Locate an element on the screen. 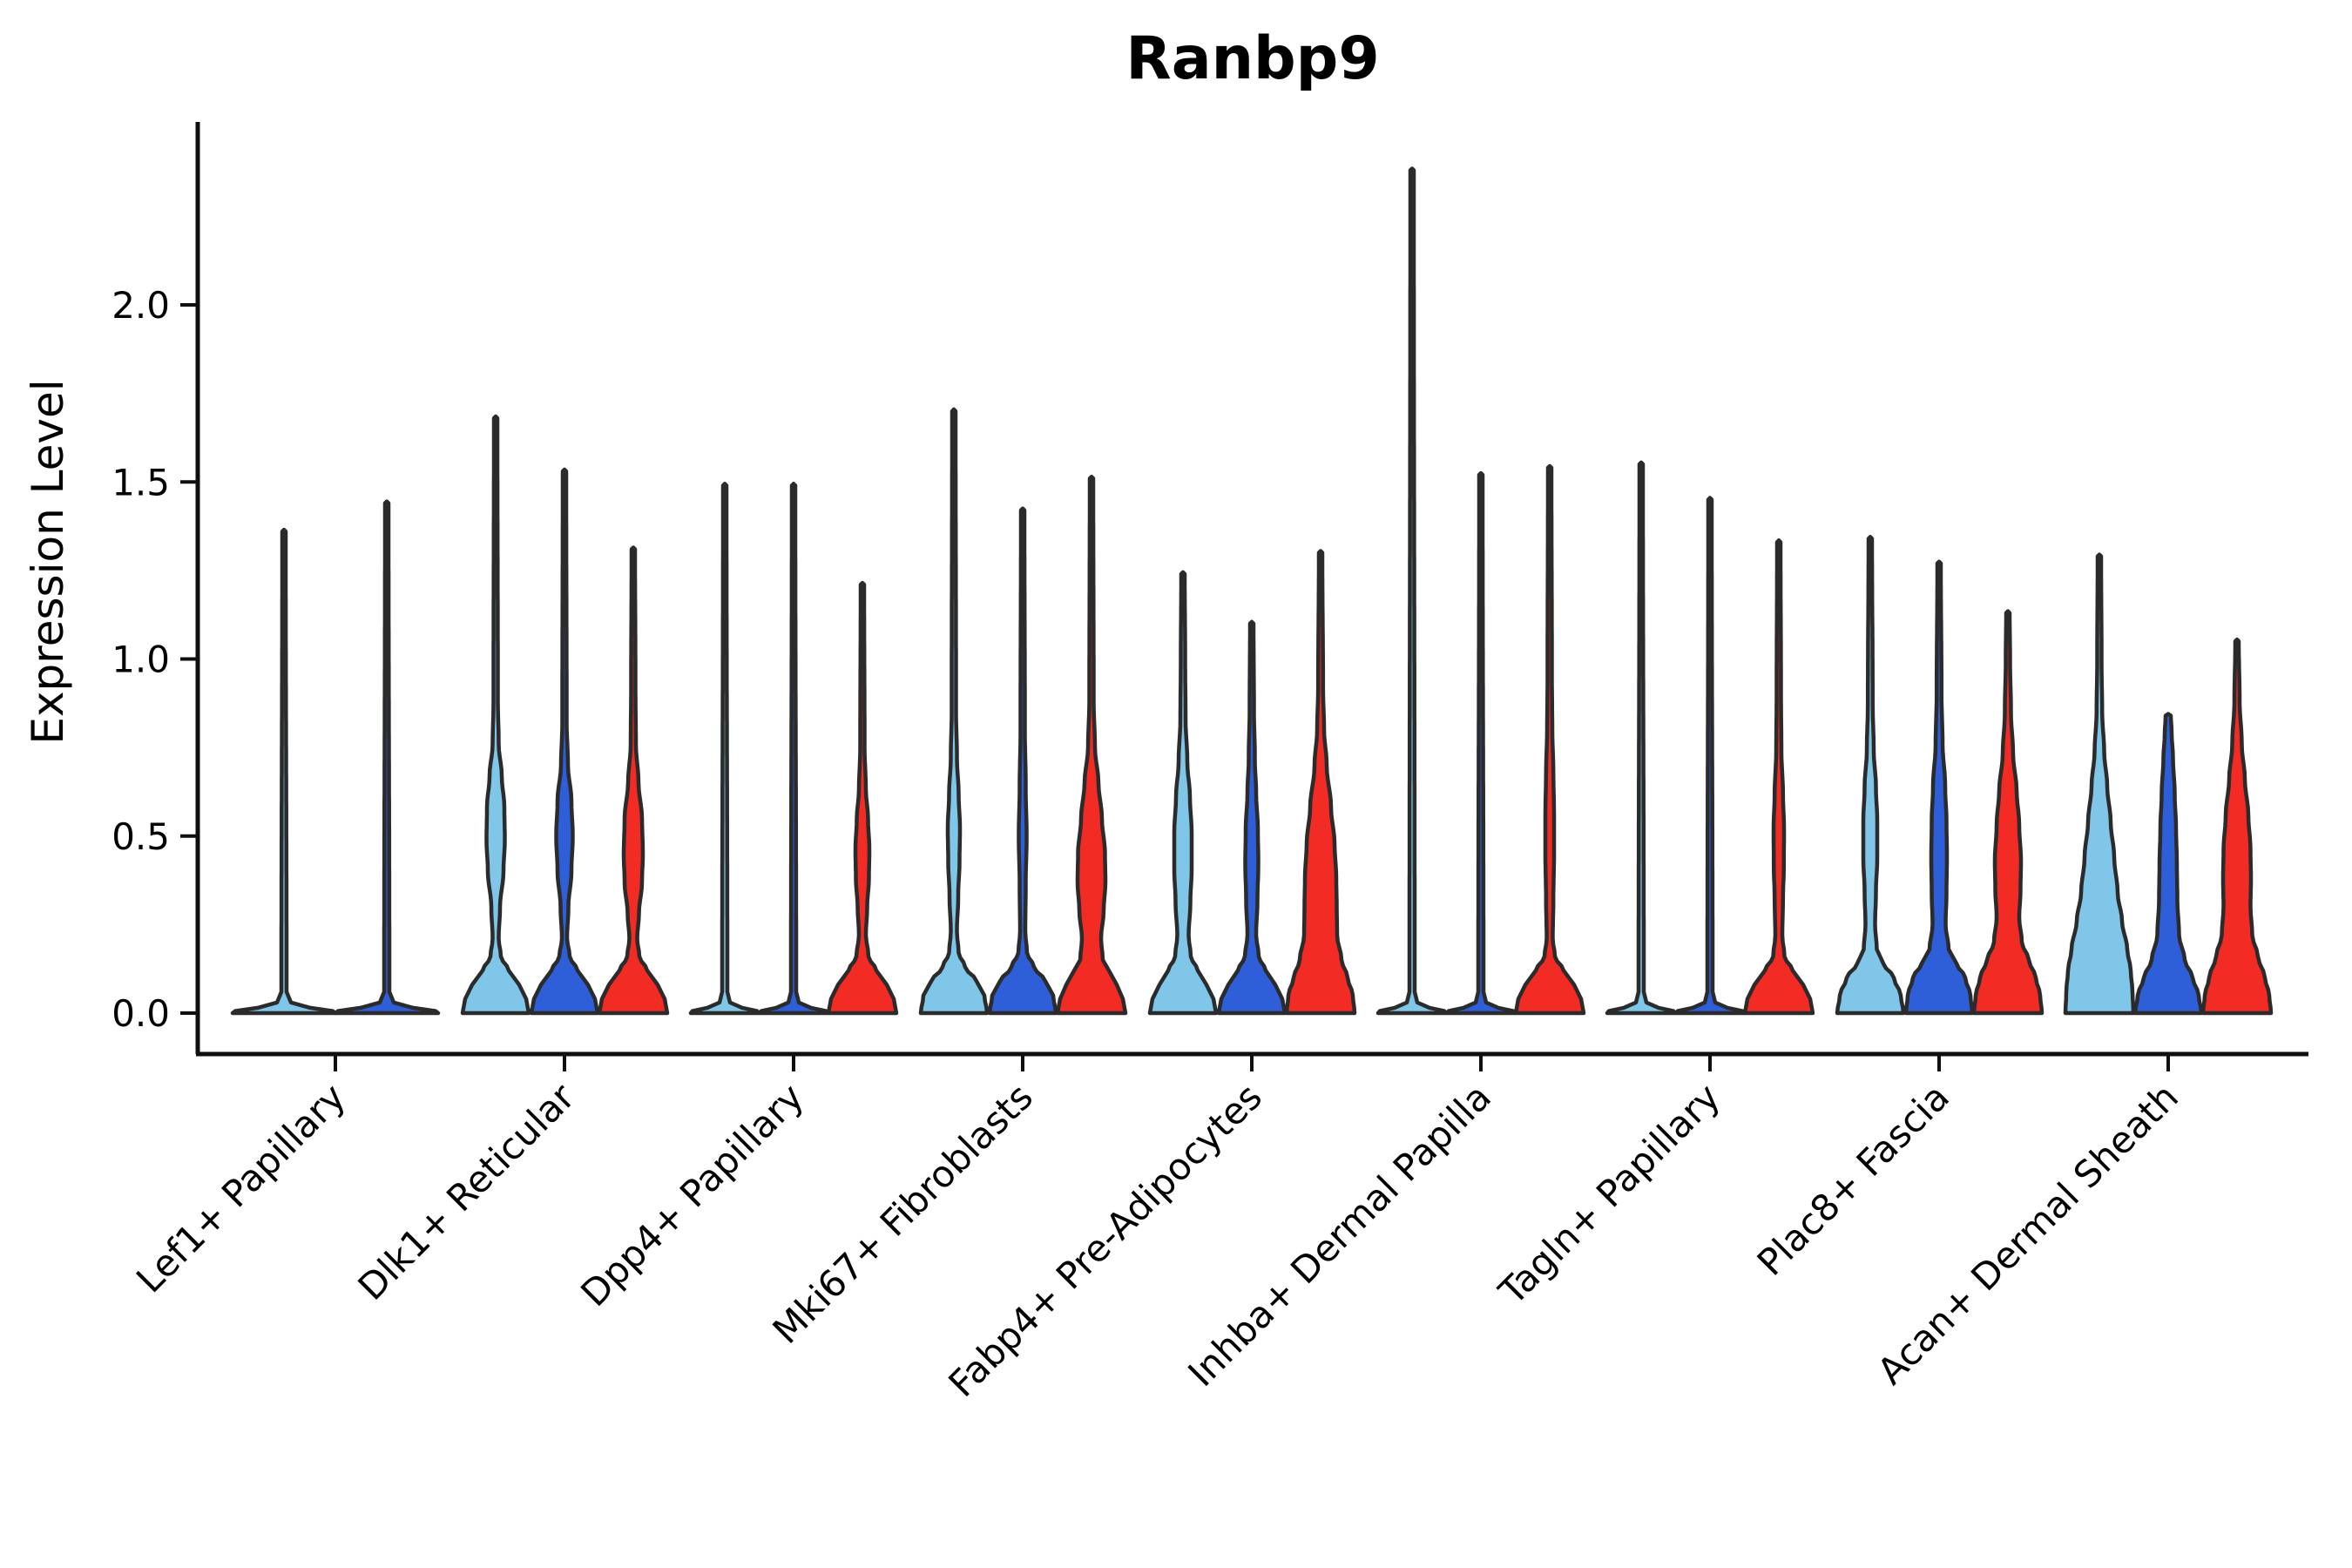 The height and width of the screenshot is (1568, 2352). violin-tagln-split-3-red is located at coordinates (1778, 777).